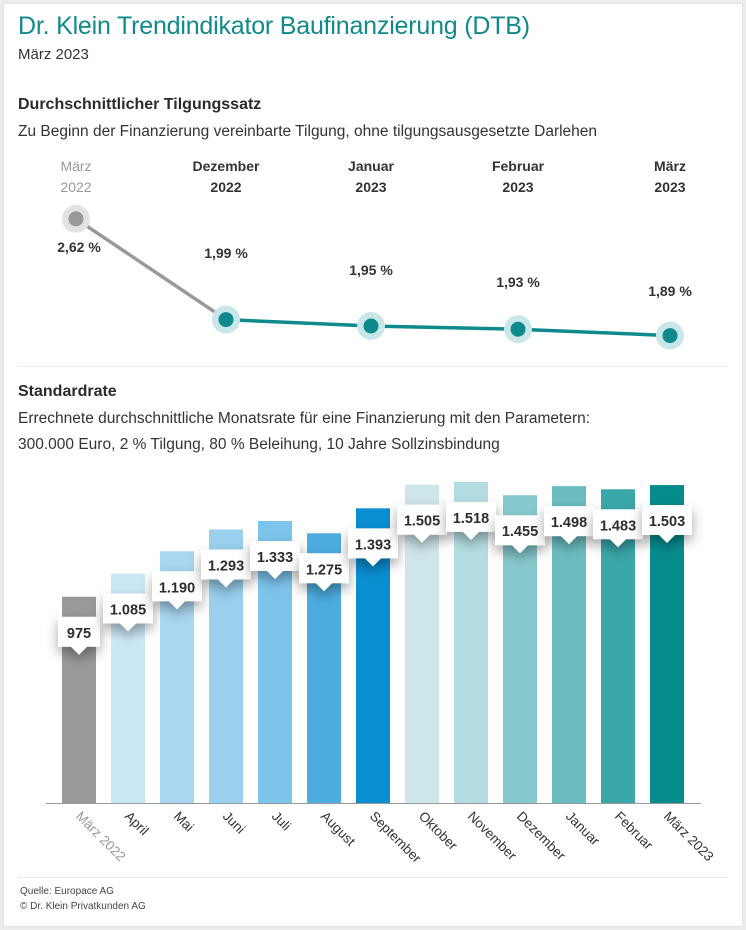 This screenshot has height=930, width=746. What do you see at coordinates (338, 829) in the screenshot?
I see `x-tick-label: August` at bounding box center [338, 829].